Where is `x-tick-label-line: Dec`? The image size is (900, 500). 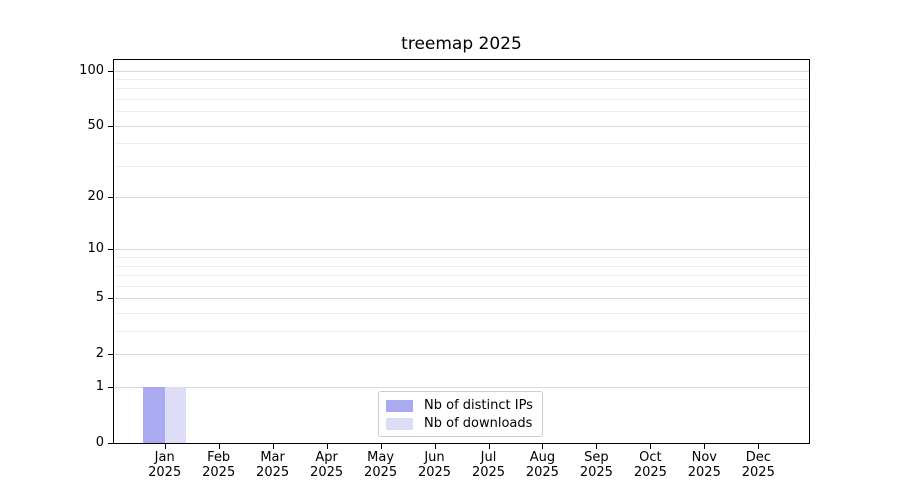
x-tick-label-line: Dec is located at coordinates (758, 457).